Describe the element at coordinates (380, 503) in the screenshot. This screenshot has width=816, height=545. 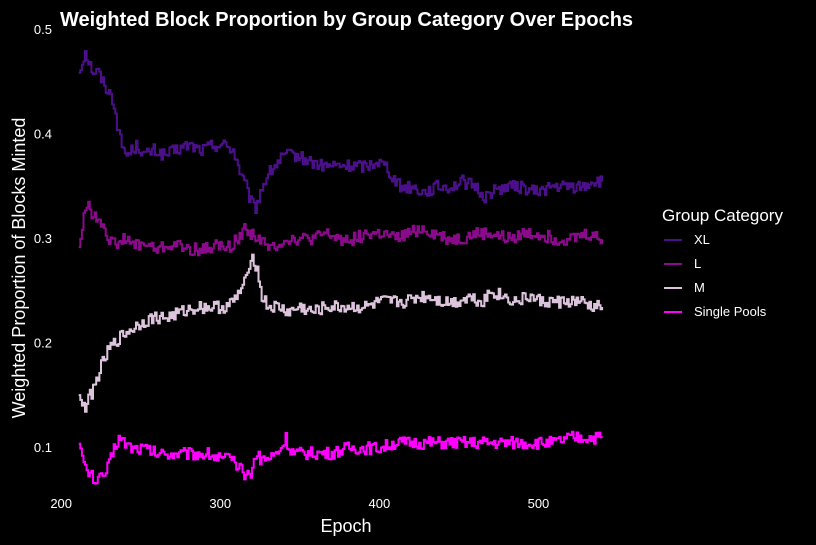
I see `x-tick-label: 400` at that location.